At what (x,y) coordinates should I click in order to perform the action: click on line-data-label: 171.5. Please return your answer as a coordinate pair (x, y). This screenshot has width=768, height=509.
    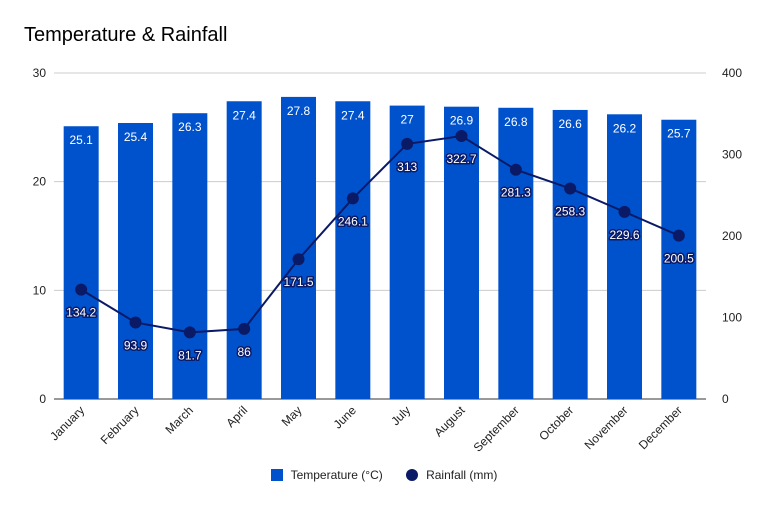
    Looking at the image, I should click on (298, 282).